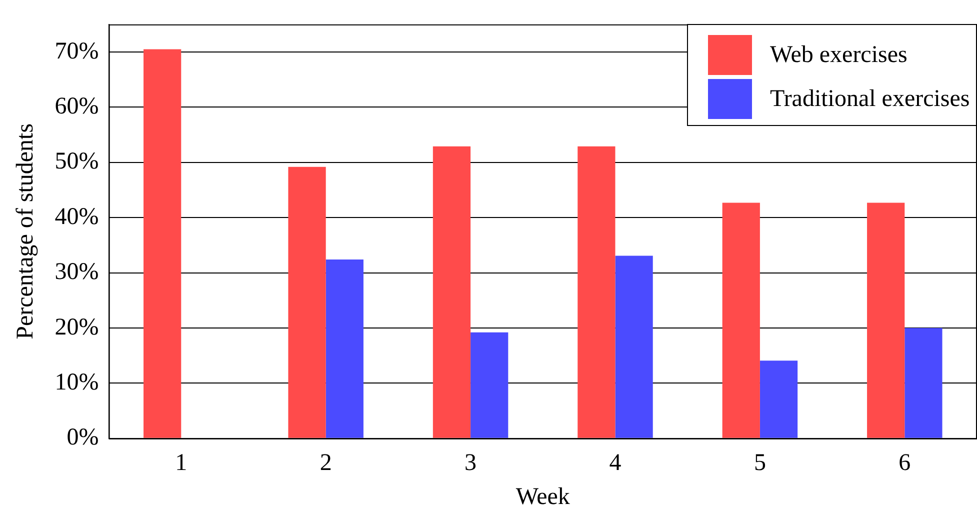  I want to click on x-tick-label: 2, so click(326, 463).